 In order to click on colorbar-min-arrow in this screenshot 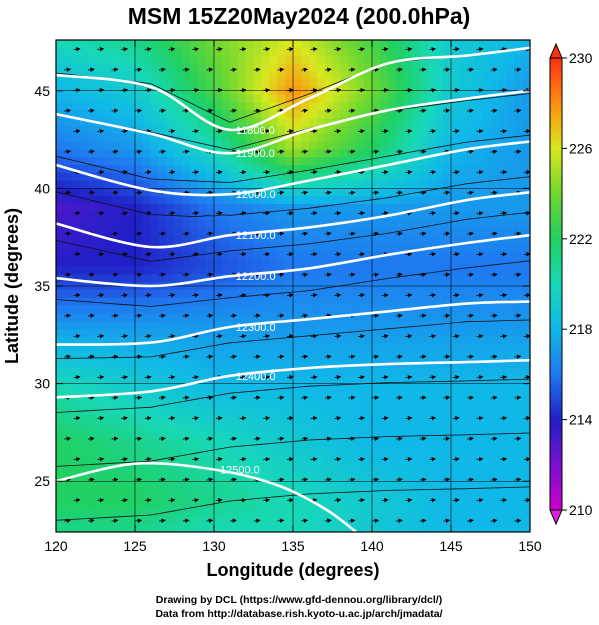, I will do `click(556, 517)`.